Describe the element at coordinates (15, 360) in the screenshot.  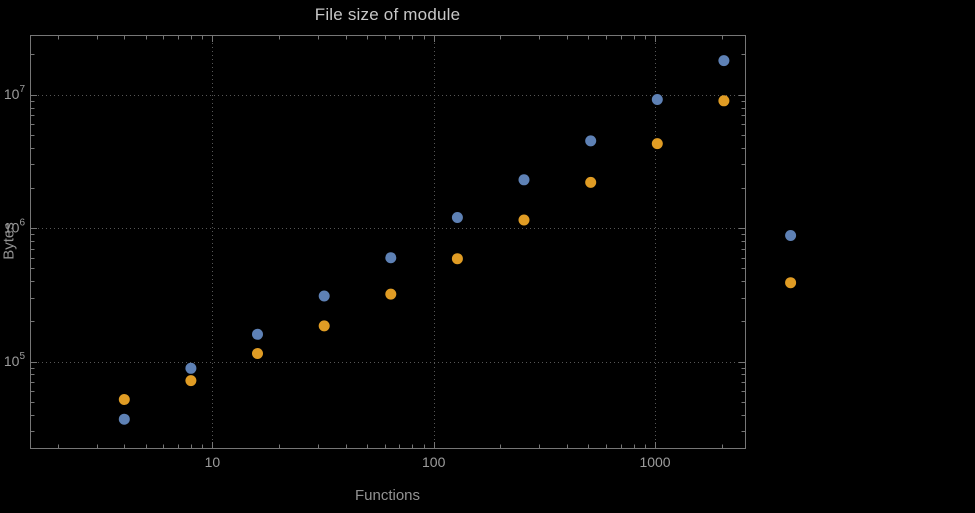
I see `y-tick-label: 10⁵` at that location.